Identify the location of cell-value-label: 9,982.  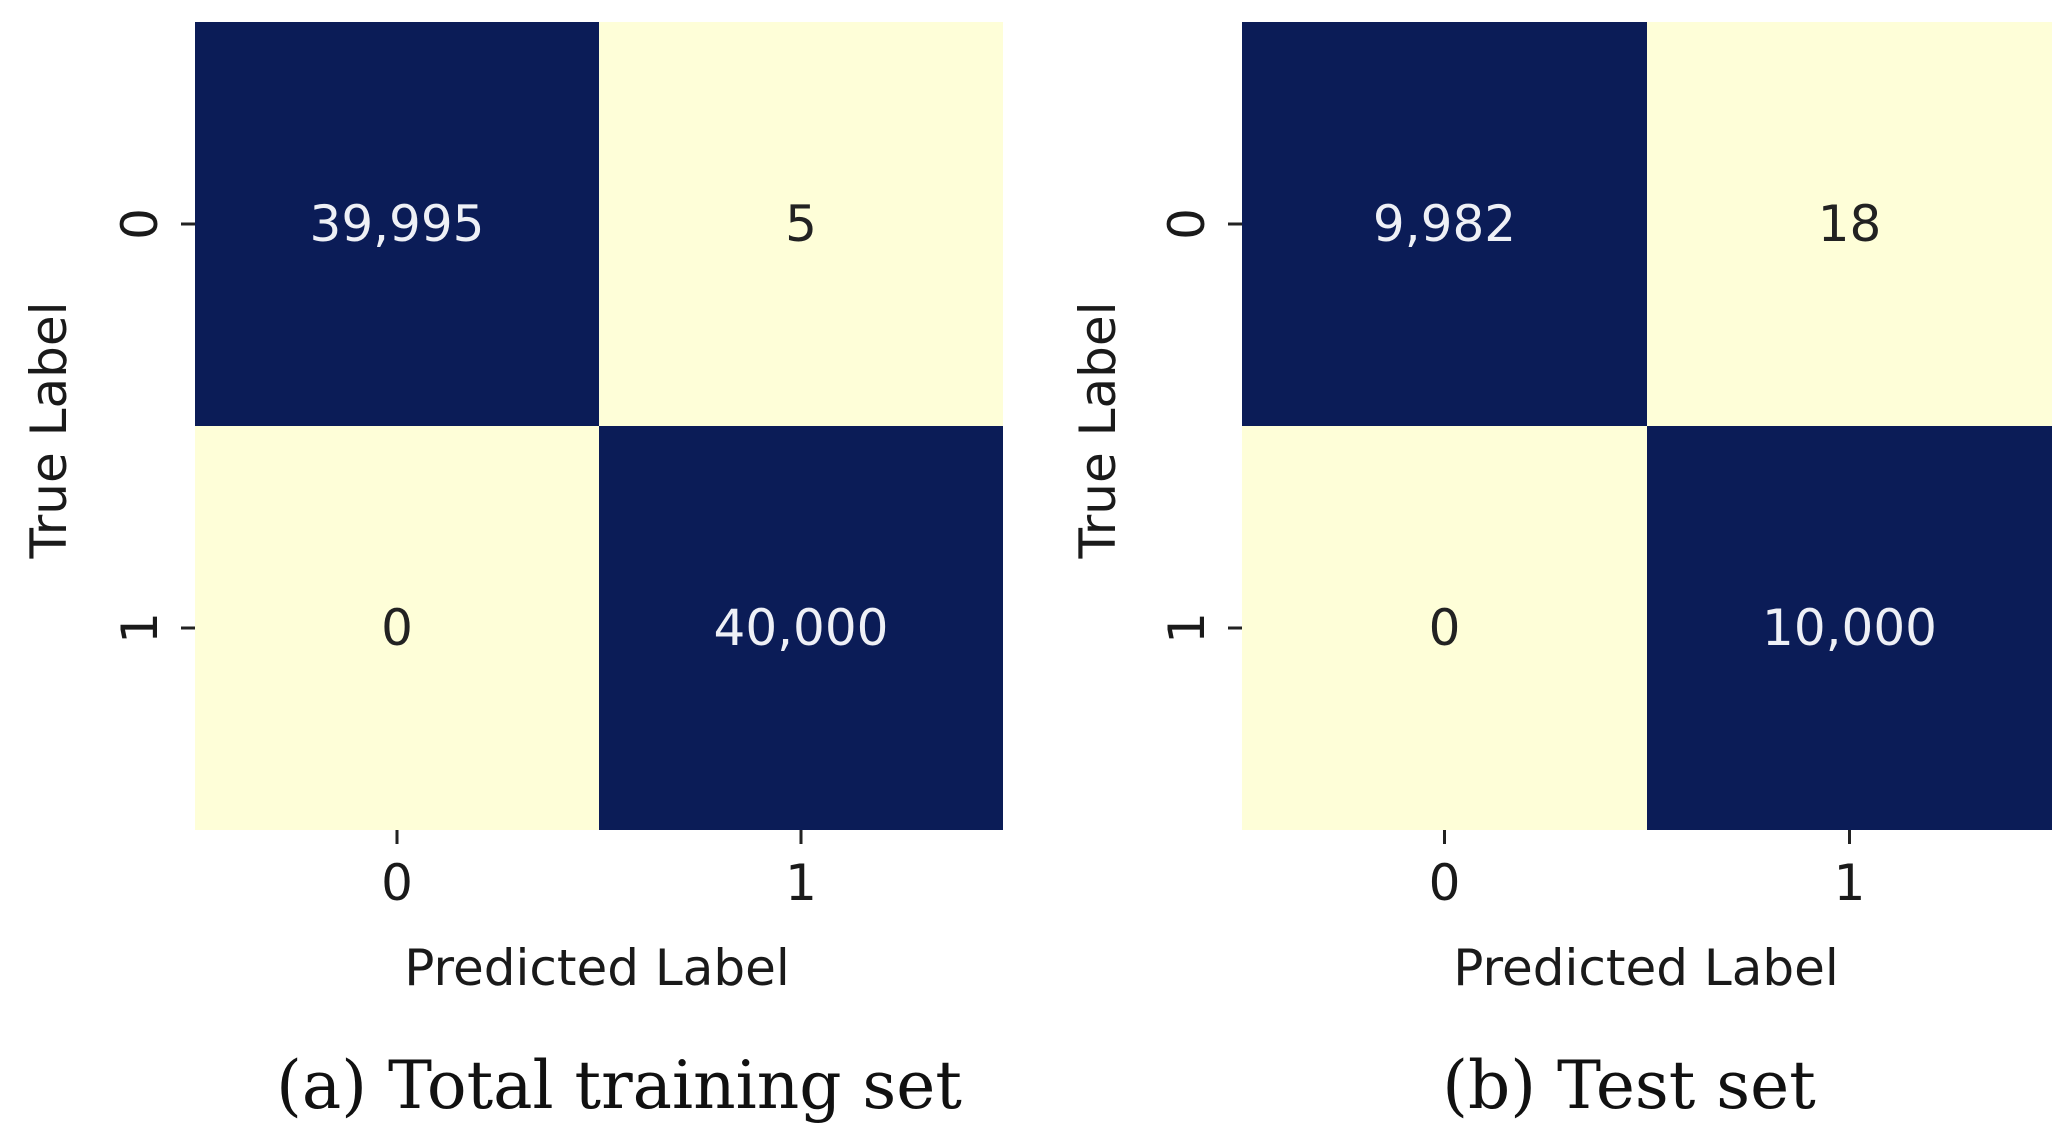
(1444, 224).